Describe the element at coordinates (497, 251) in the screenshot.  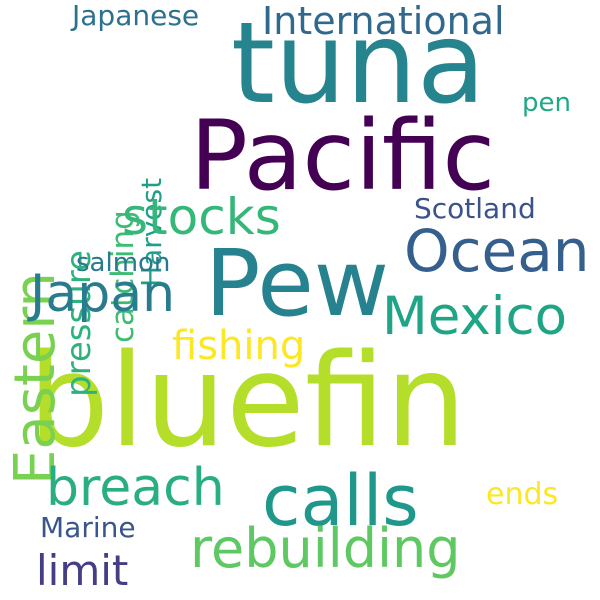
I see `word-ocean: Ocean` at that location.